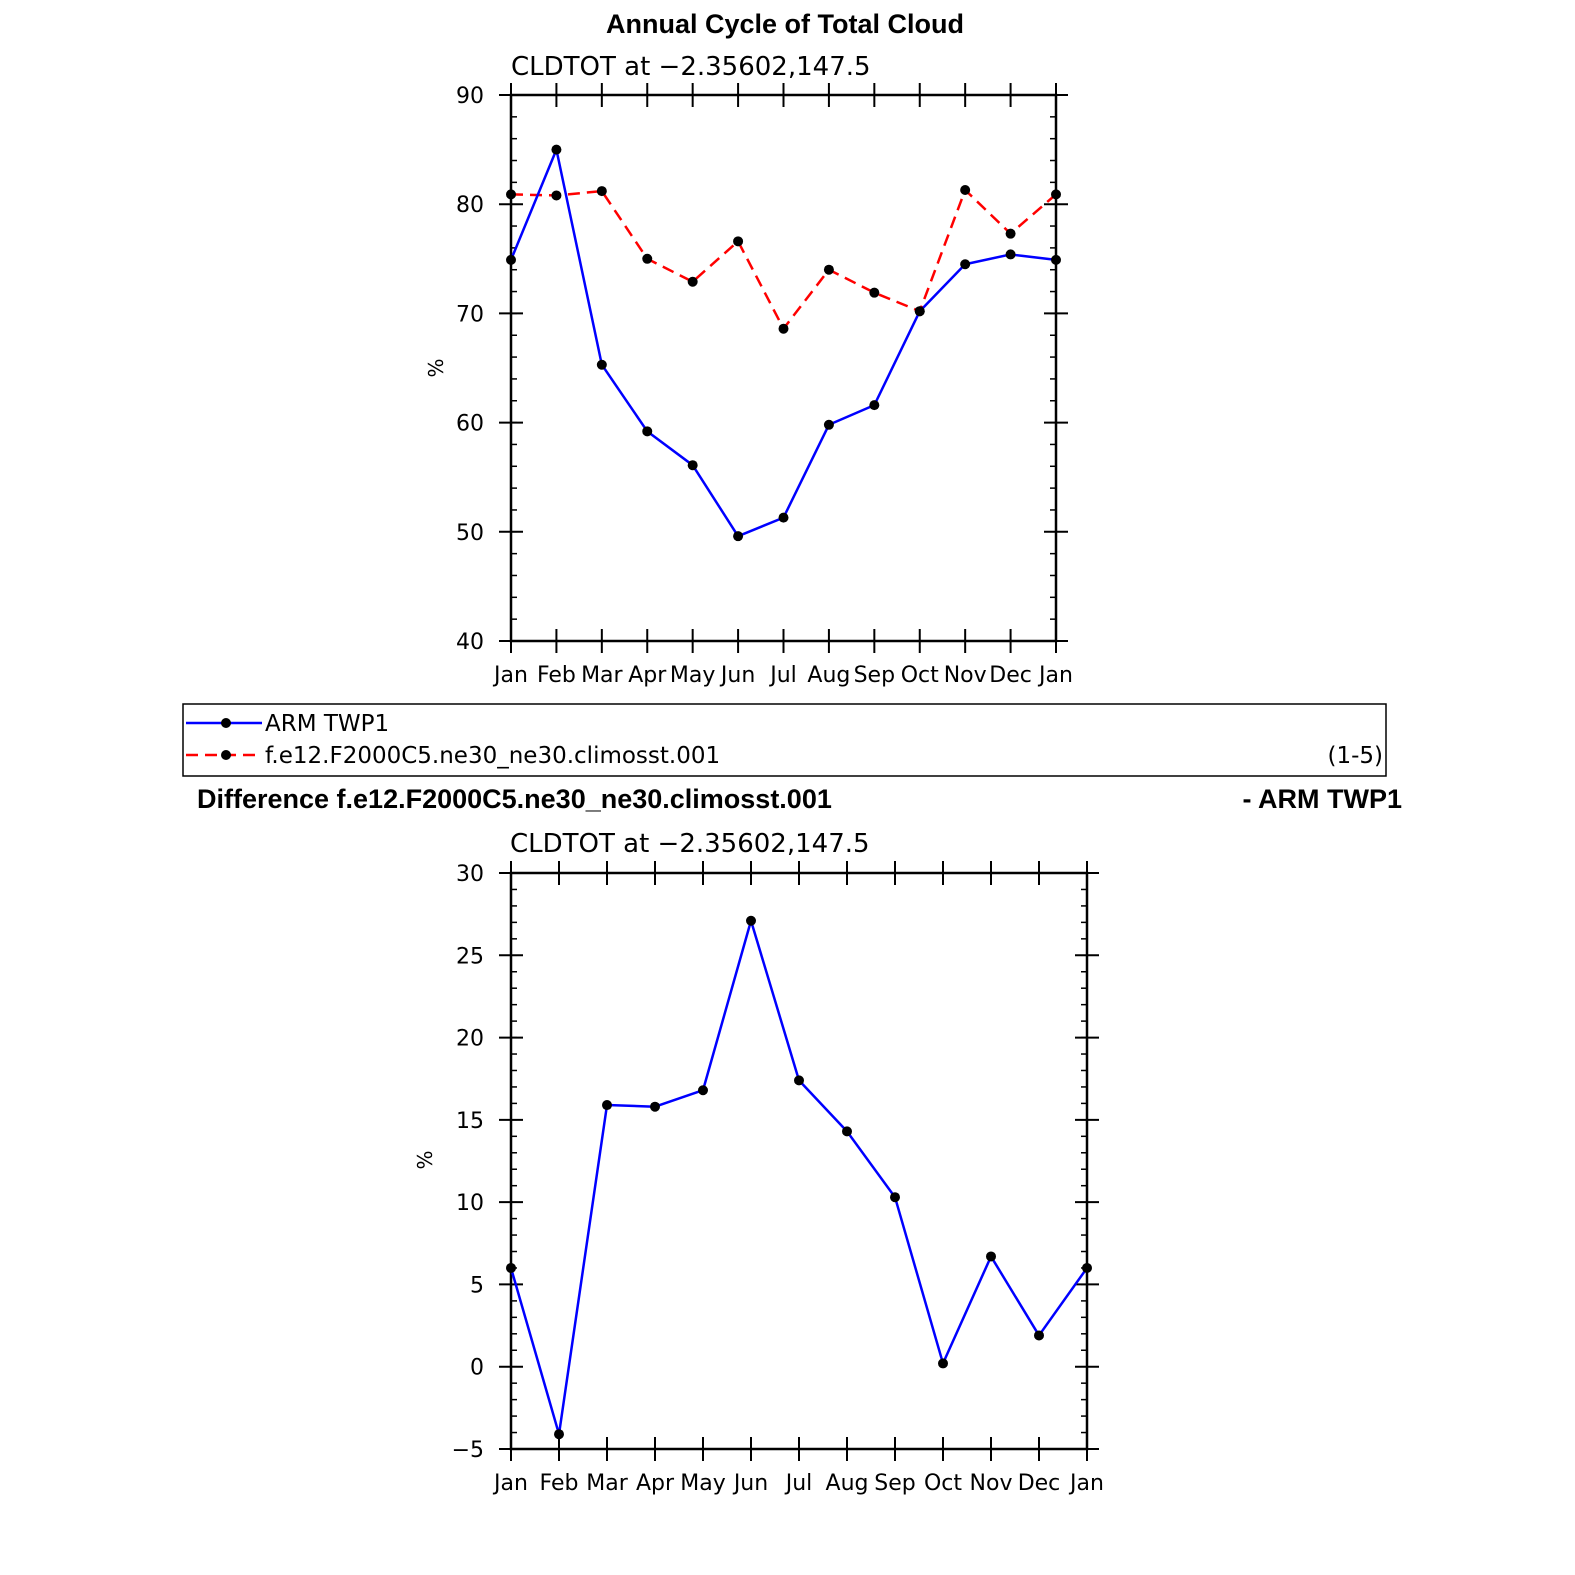 Image resolution: width=1575 pixels, height=1575 pixels. Describe the element at coordinates (991, 1483) in the screenshot. I see `bottom-x-tick-label: Nov` at that location.